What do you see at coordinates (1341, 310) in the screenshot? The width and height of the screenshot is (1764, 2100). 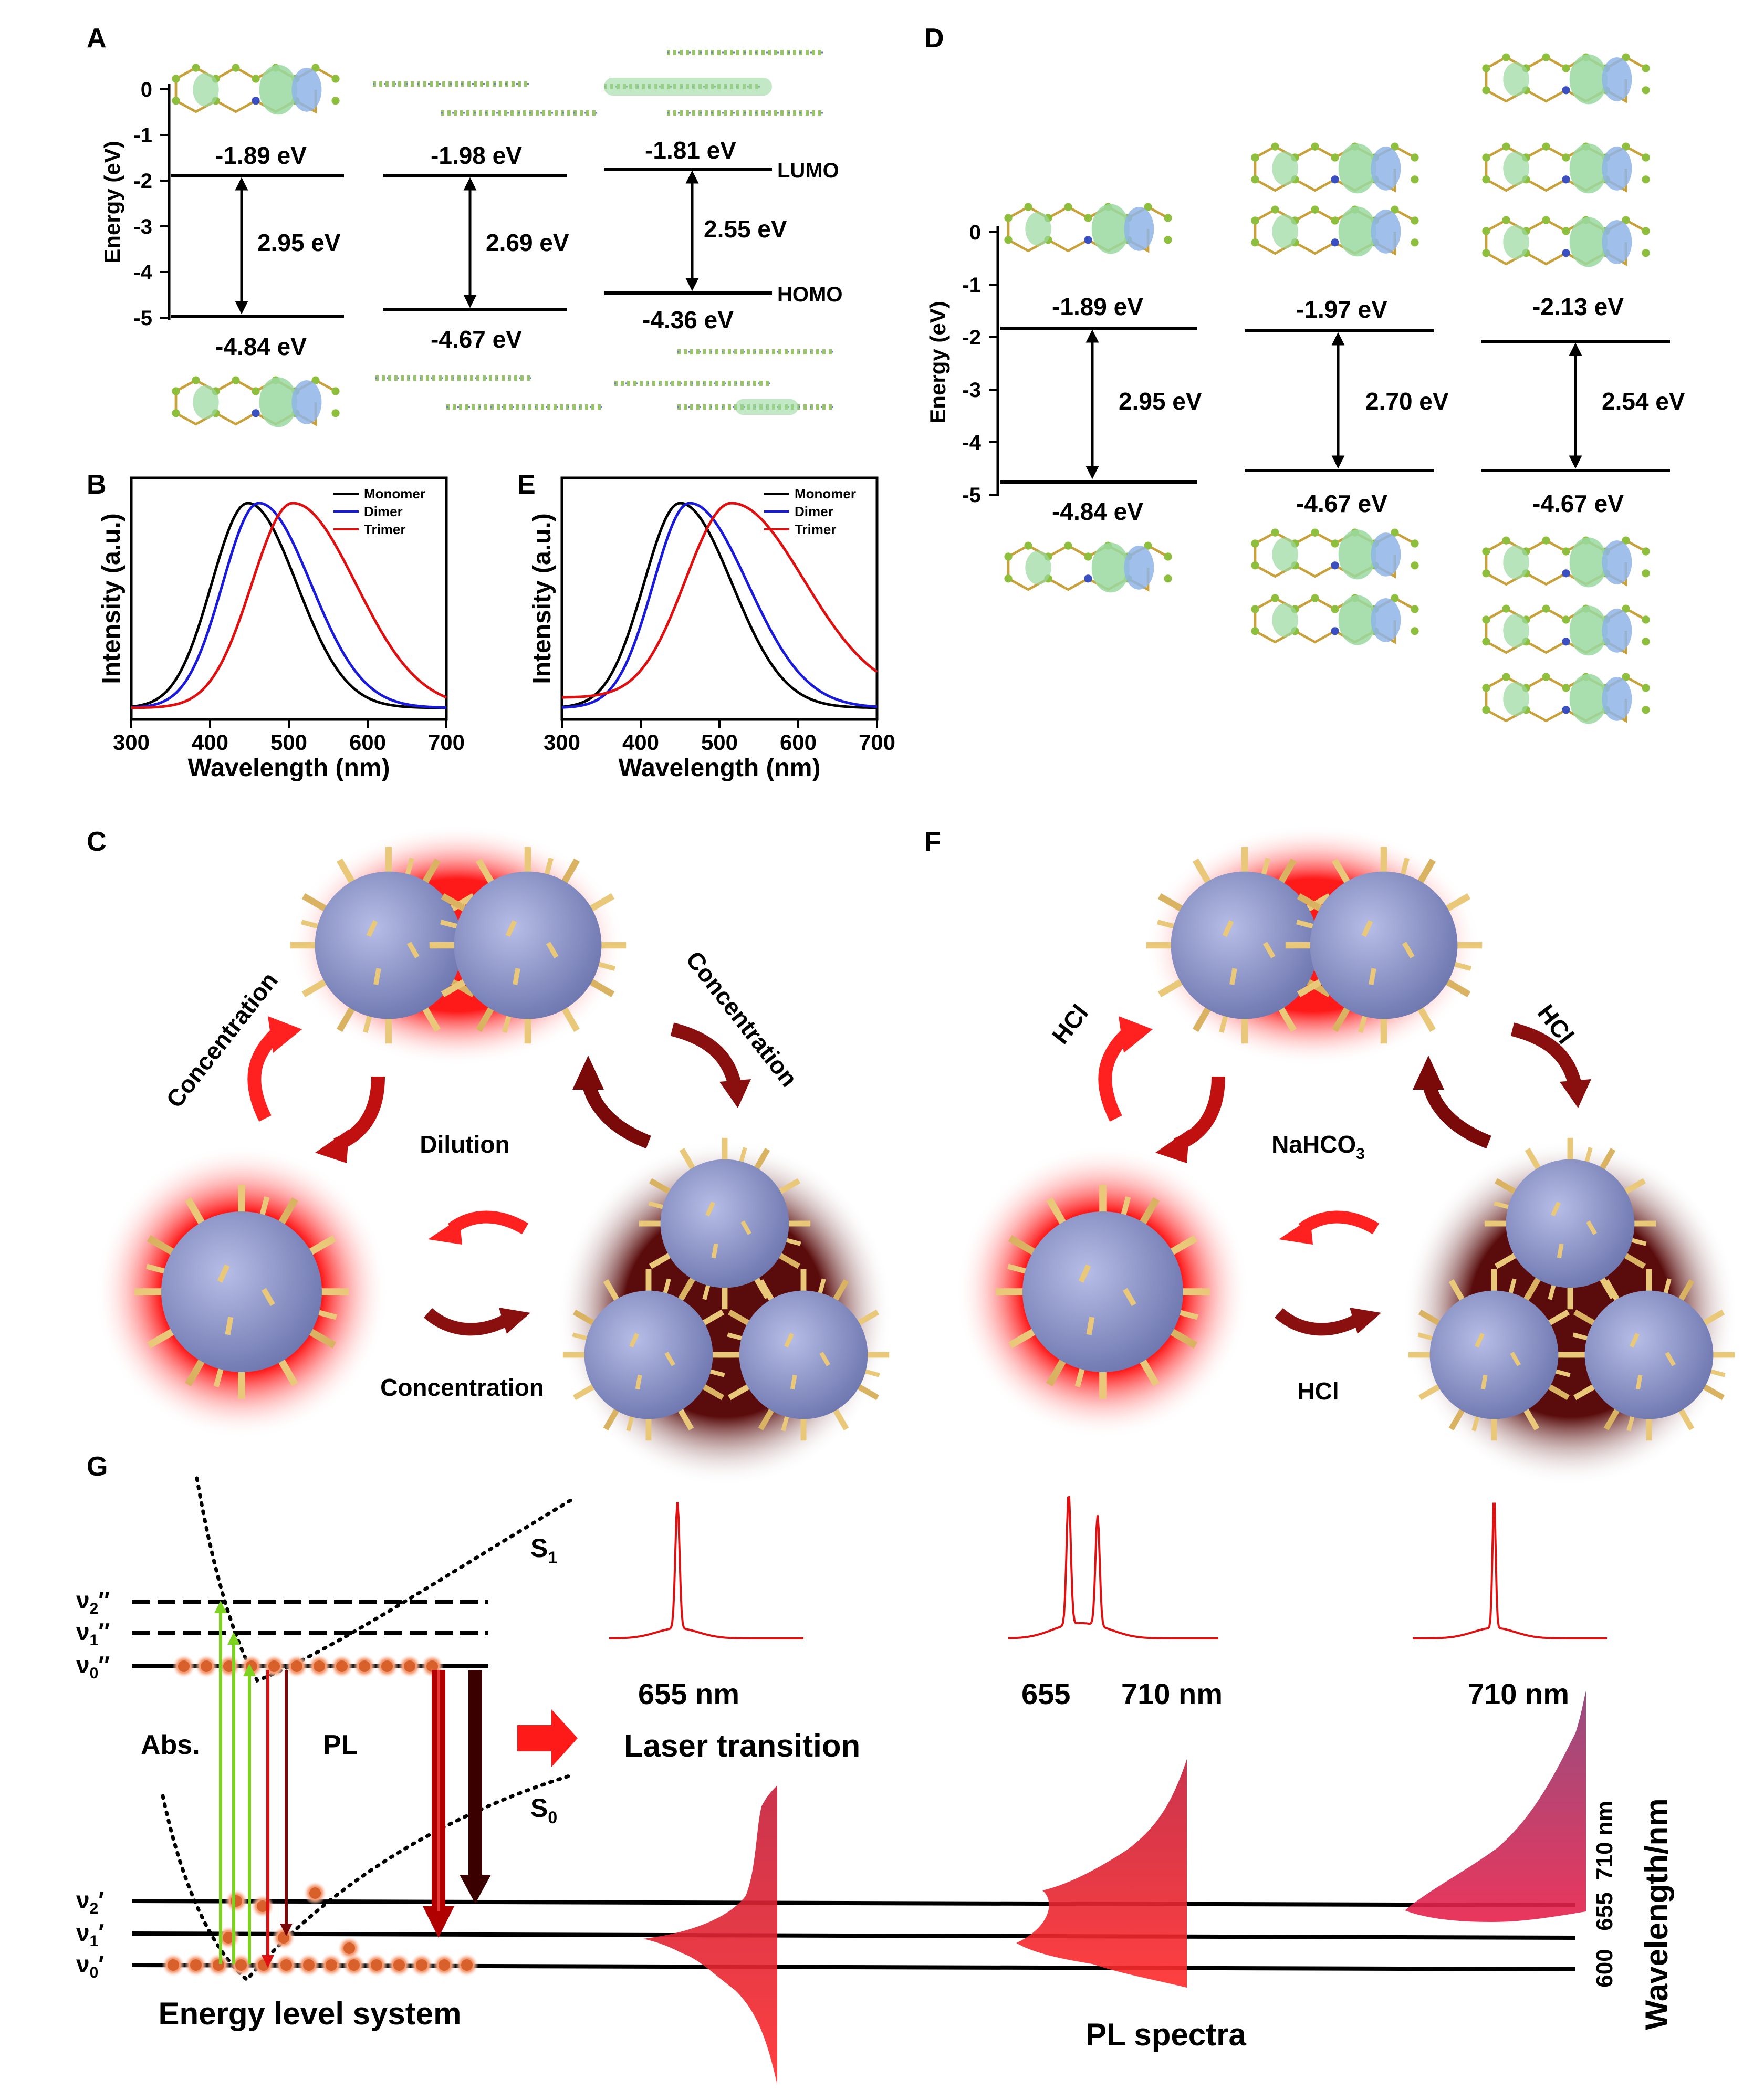 I see `d-col2-lumo: -1.97 eV` at bounding box center [1341, 310].